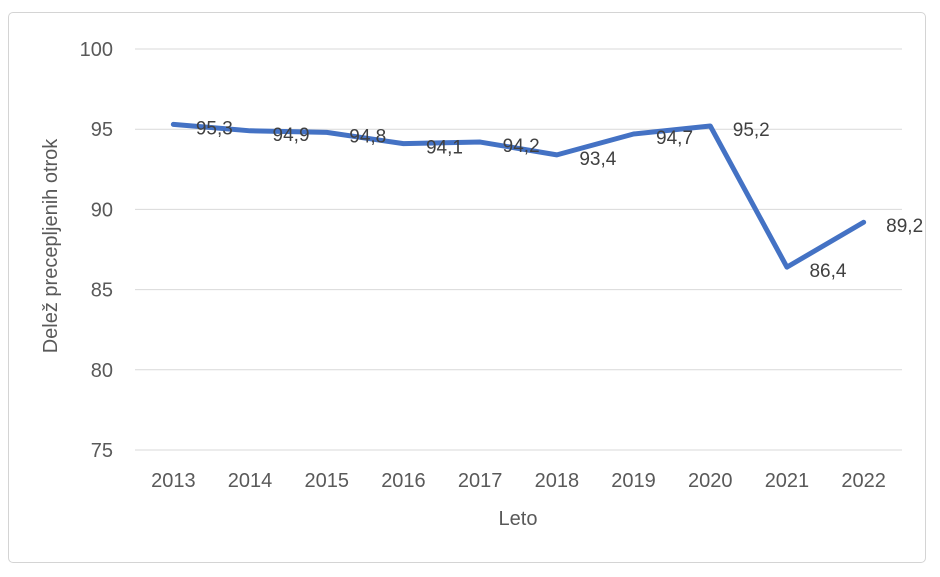 Image resolution: width=940 pixels, height=577 pixels. I want to click on data-label: 94,1, so click(444, 148).